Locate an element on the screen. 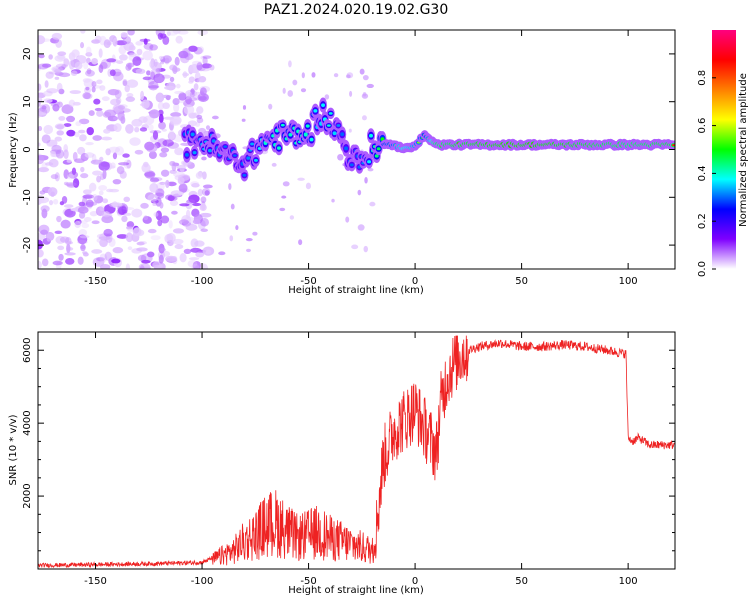 Image resolution: width=750 pixels, height=600 pixels. x-tick-label: -100 is located at coordinates (202, 281).